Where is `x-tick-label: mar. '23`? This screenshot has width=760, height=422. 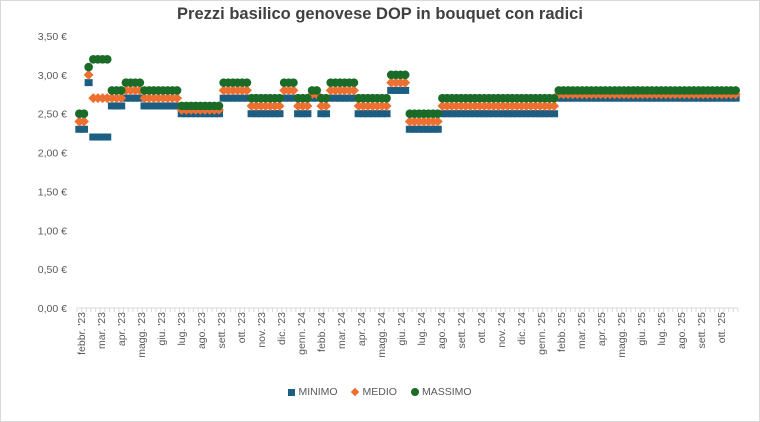 x-tick-label: mar. '23 is located at coordinates (102, 330).